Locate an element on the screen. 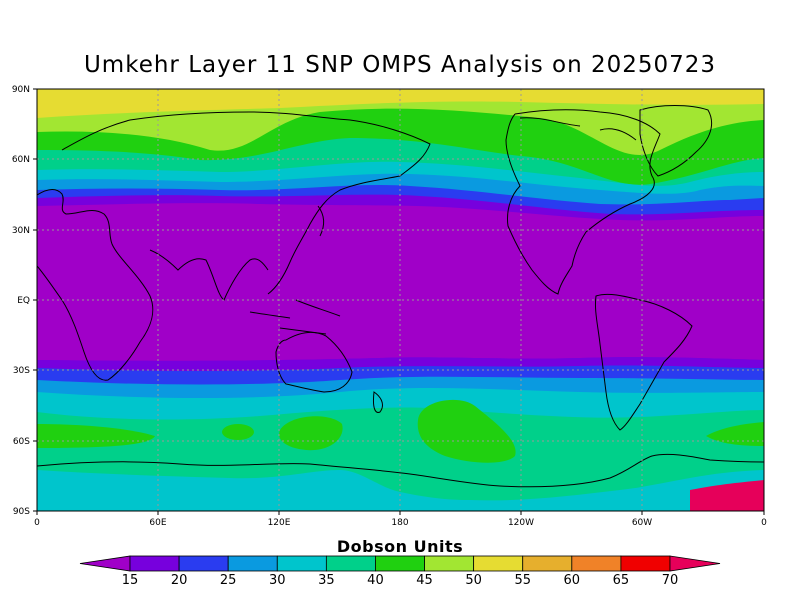 The image size is (800, 600). field-40-45-south-b is located at coordinates (311, 433).